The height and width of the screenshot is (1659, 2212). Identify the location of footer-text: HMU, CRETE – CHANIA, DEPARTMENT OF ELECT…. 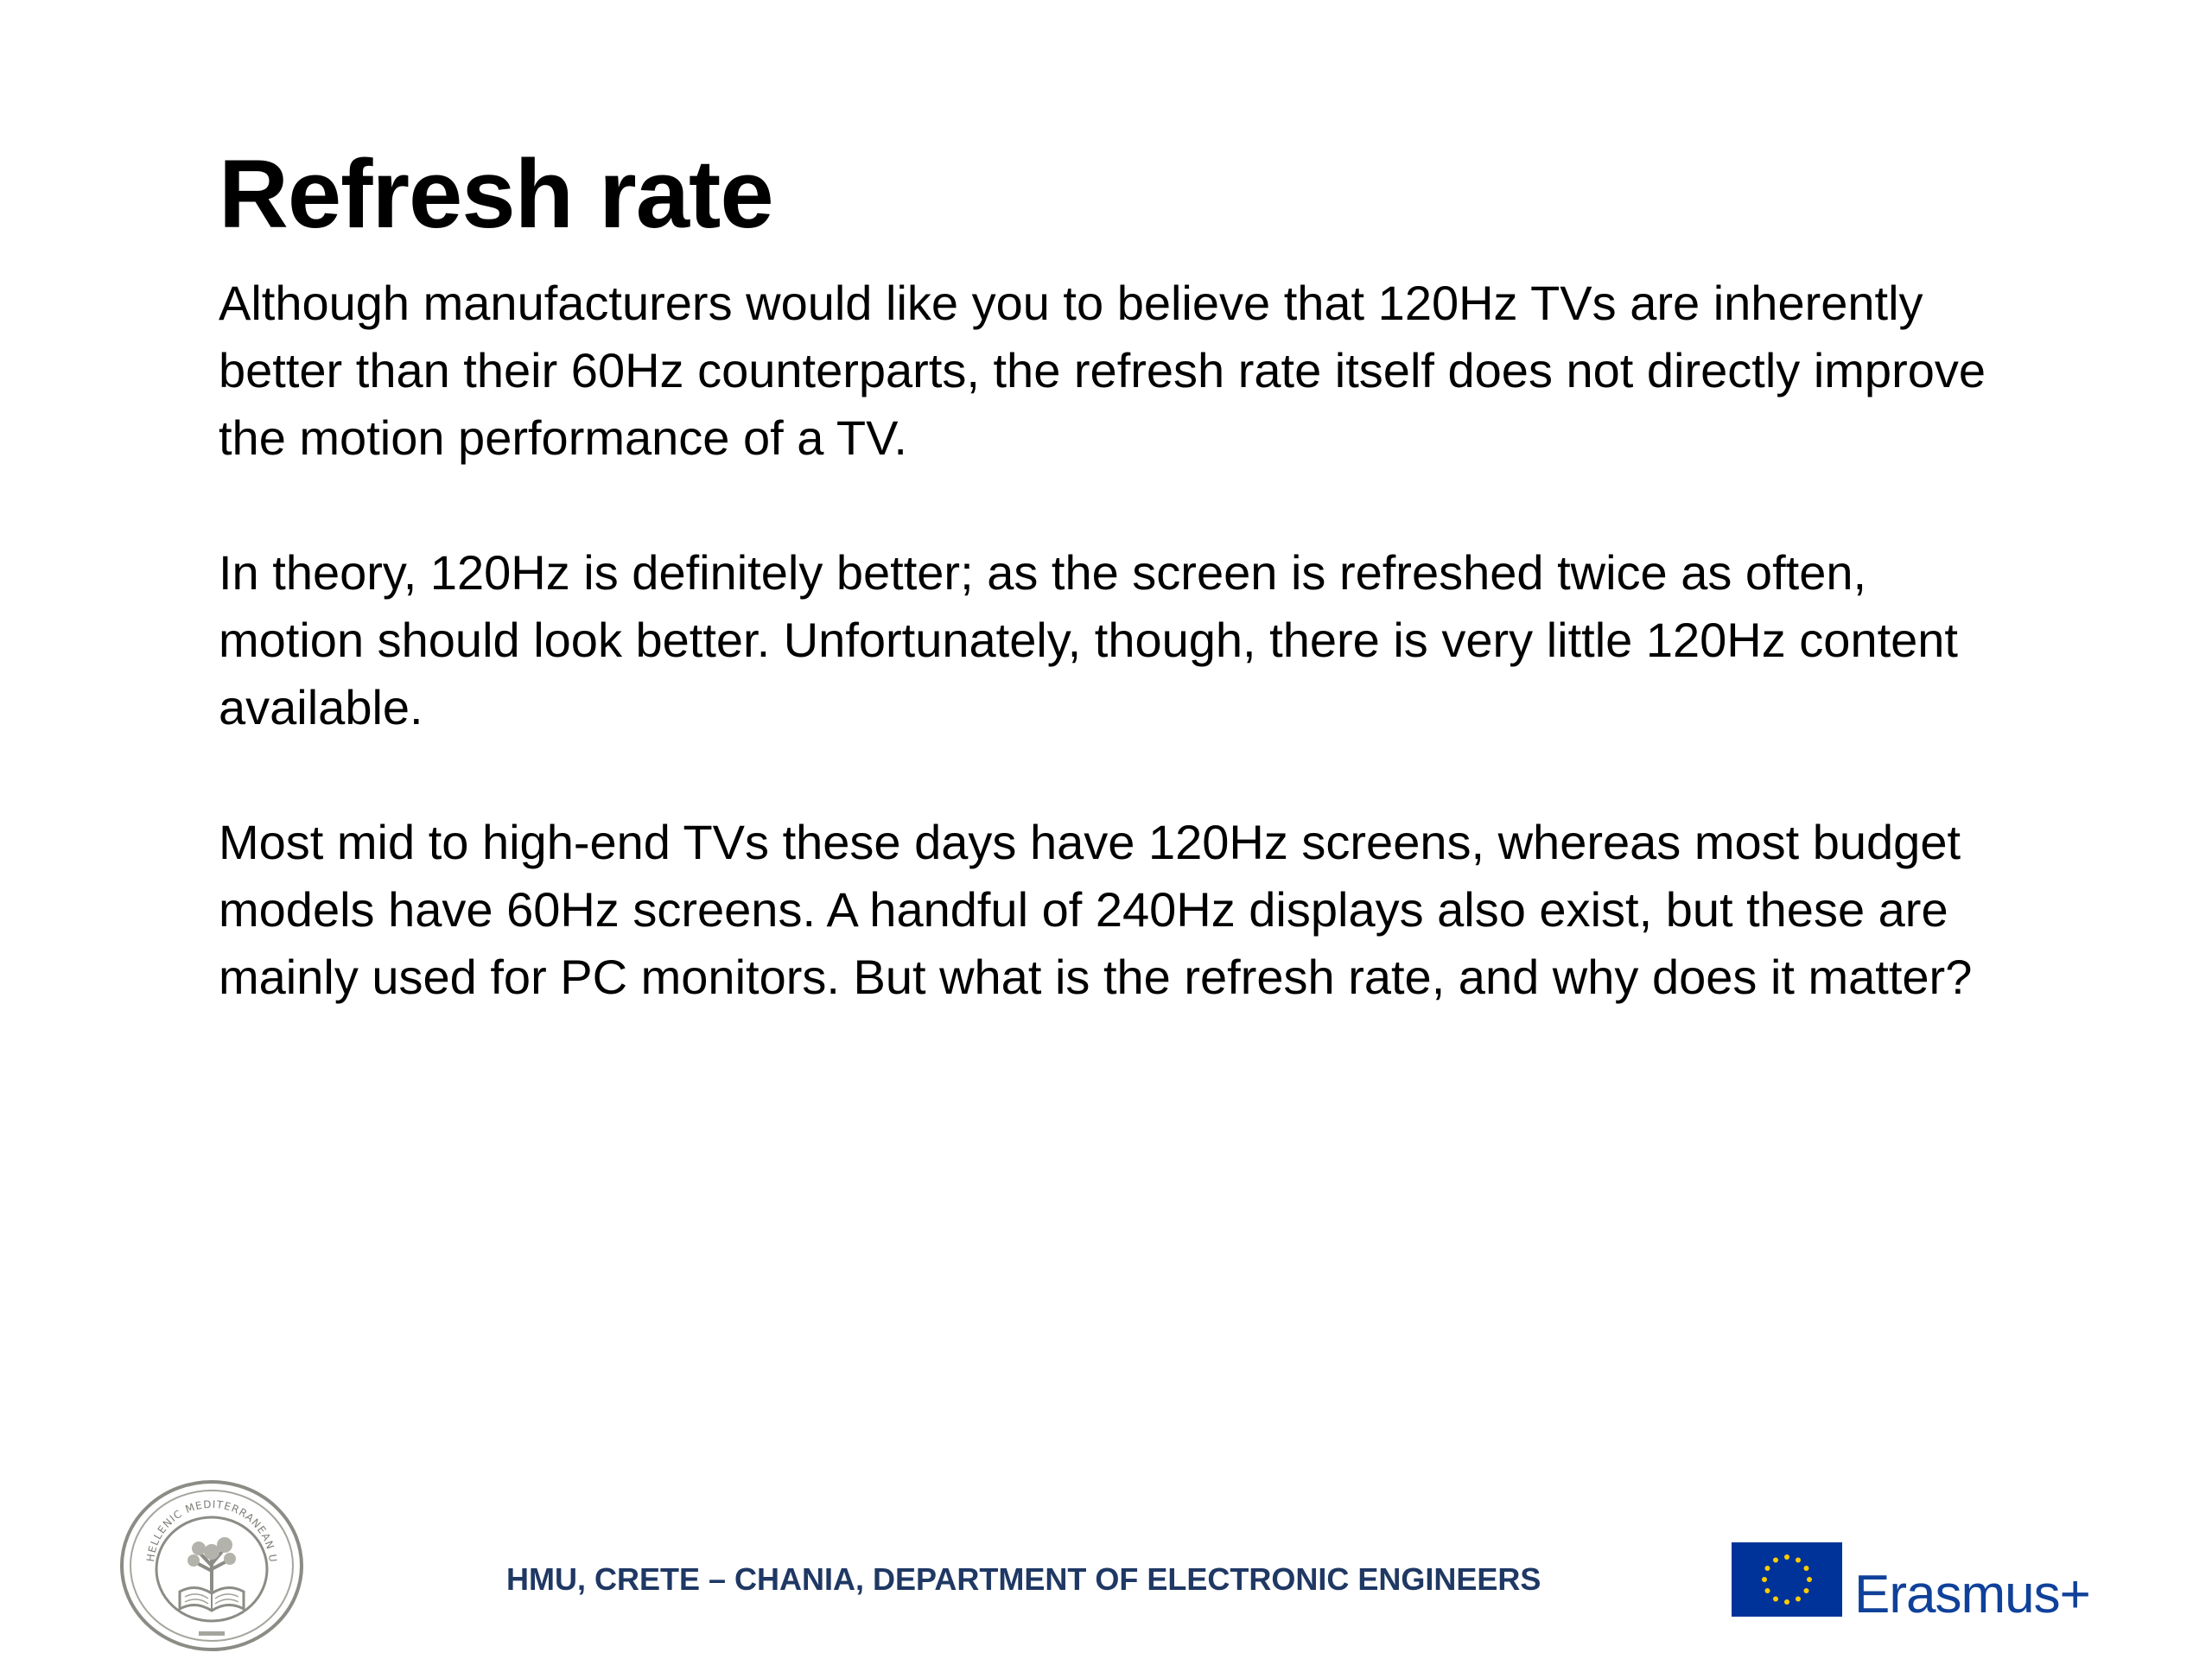
(1023, 1579).